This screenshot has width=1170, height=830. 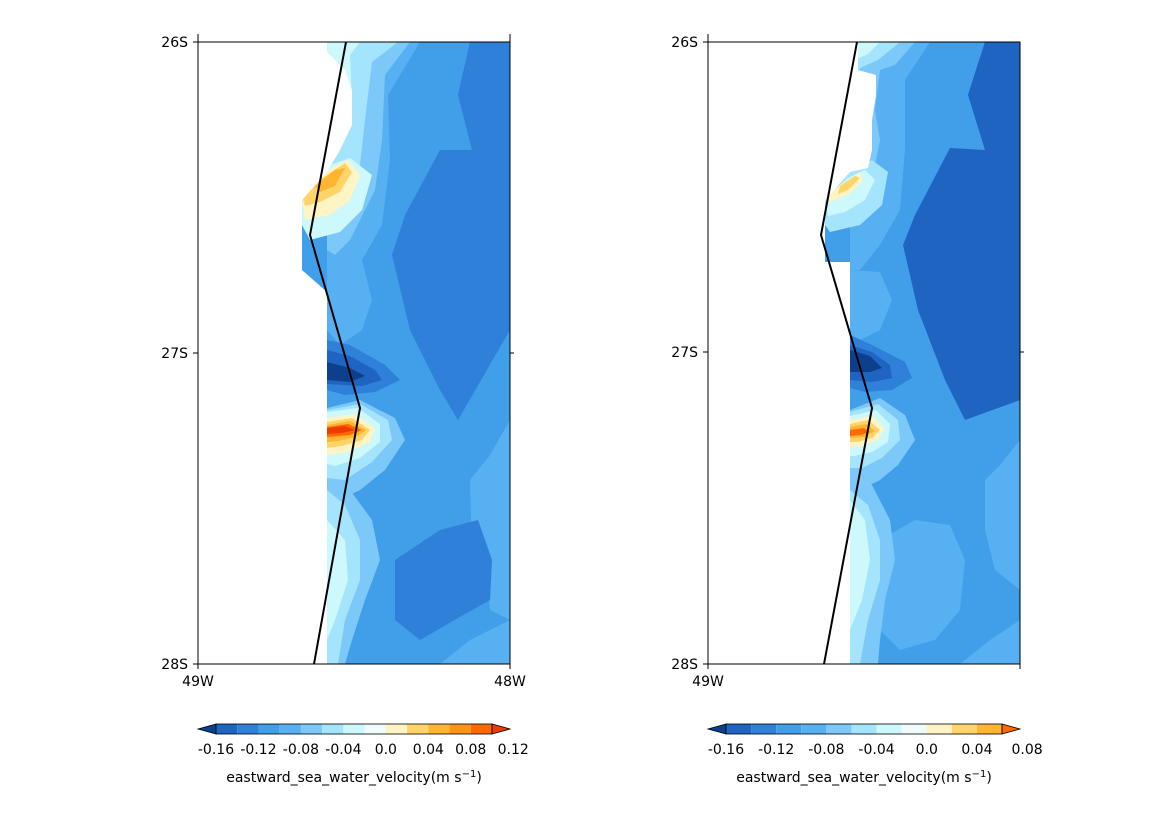 What do you see at coordinates (258, 750) in the screenshot?
I see `left-colorbar-tick-label: -0.12` at bounding box center [258, 750].